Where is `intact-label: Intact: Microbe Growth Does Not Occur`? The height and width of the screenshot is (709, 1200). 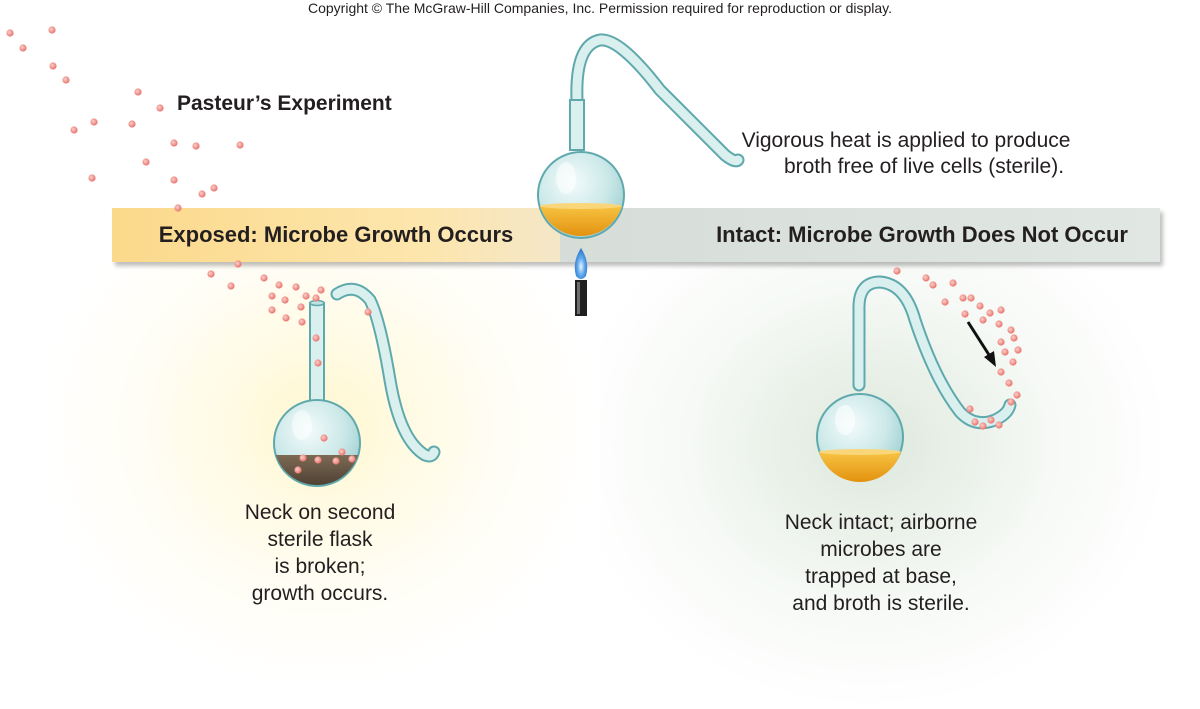 intact-label: Intact: Microbe Growth Does Not Occur is located at coordinates (860, 235).